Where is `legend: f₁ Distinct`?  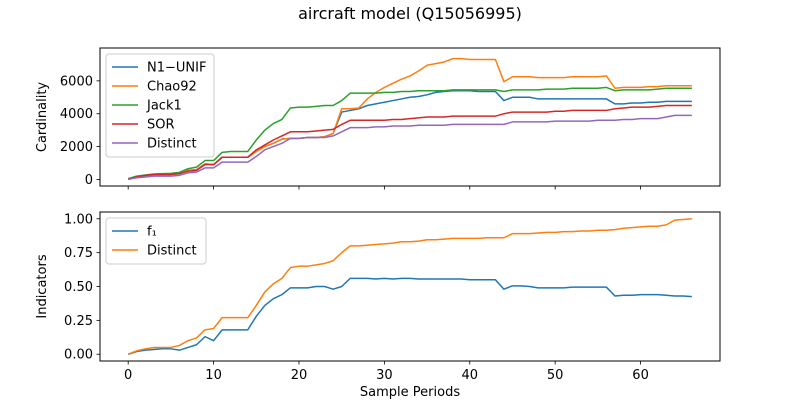
legend: f₁ Distinct is located at coordinates (156, 241).